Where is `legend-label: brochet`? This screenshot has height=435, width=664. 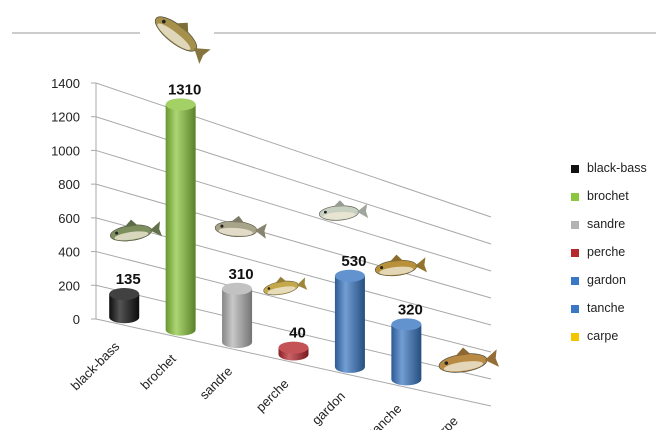
legend-label: brochet is located at coordinates (608, 196).